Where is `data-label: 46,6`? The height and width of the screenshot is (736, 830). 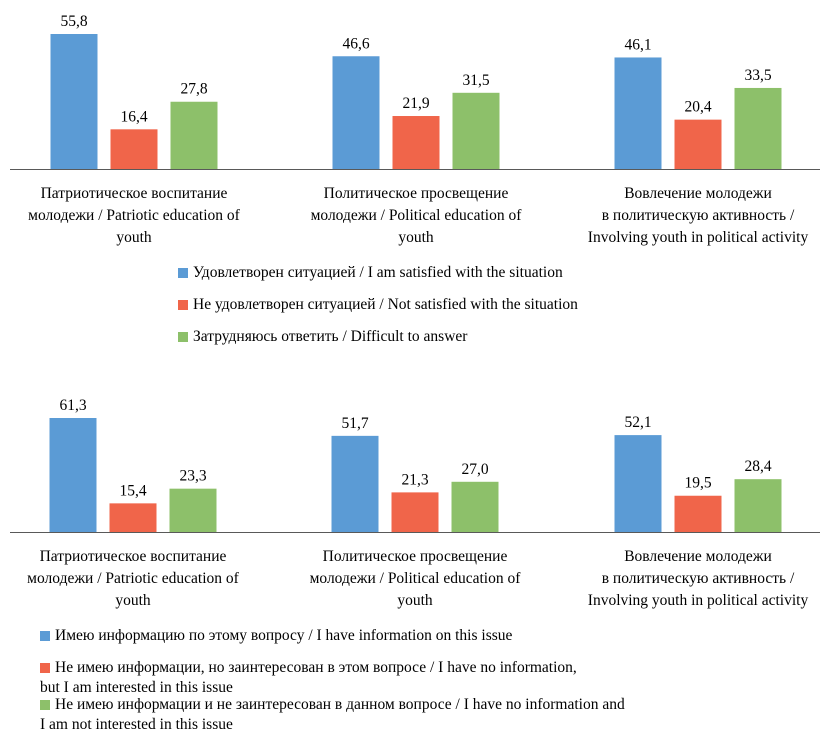
data-label: 46,6 is located at coordinates (355, 43).